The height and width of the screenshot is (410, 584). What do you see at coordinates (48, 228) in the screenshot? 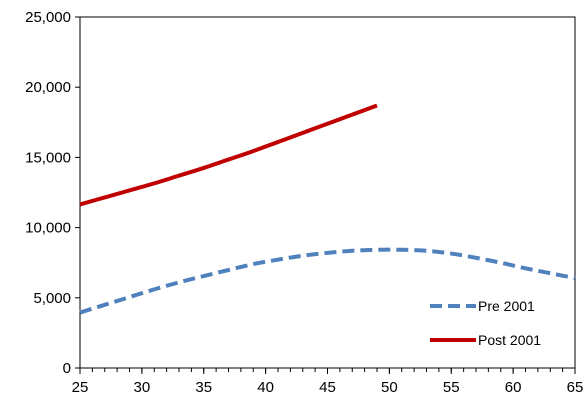
I see `y-tick-label: 10,000` at bounding box center [48, 228].